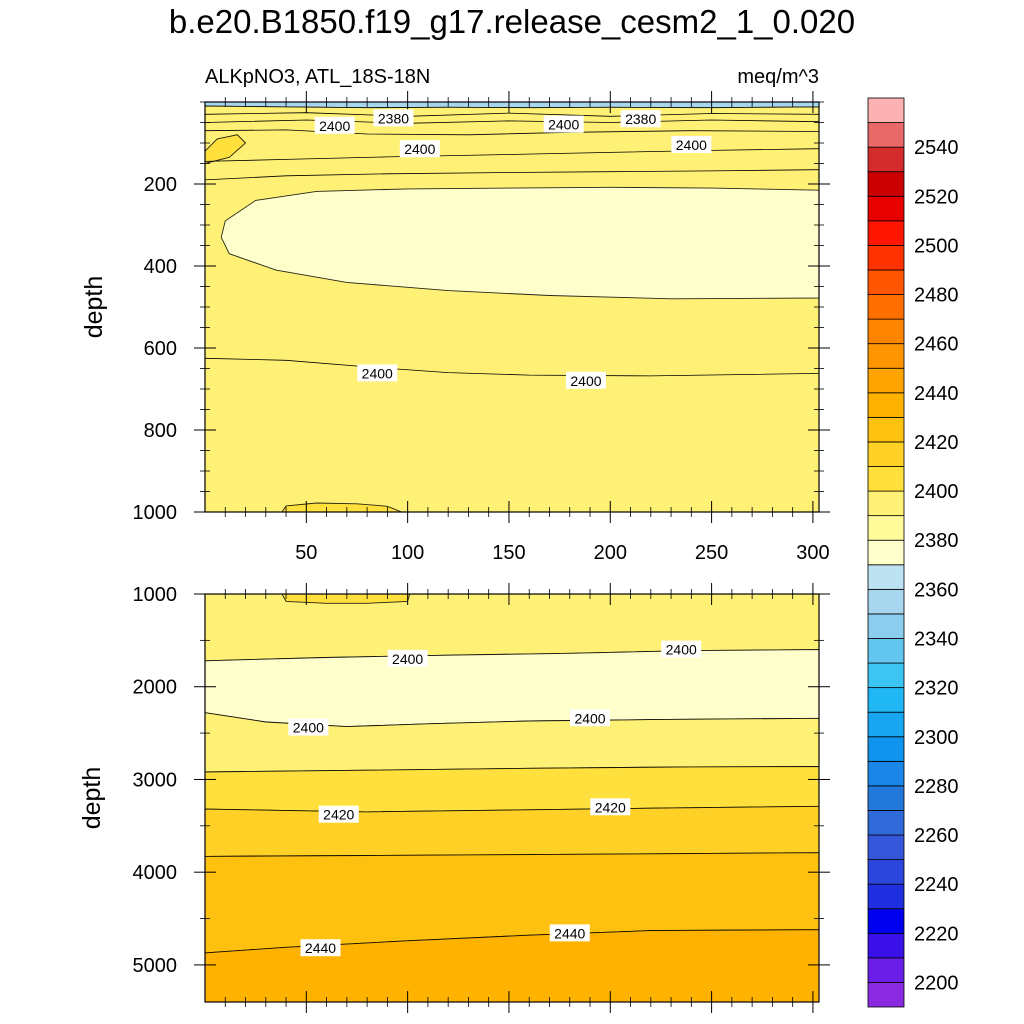 The height and width of the screenshot is (1024, 1024). Describe the element at coordinates (160, 185) in the screenshot. I see `y-tick-label: 200` at that location.